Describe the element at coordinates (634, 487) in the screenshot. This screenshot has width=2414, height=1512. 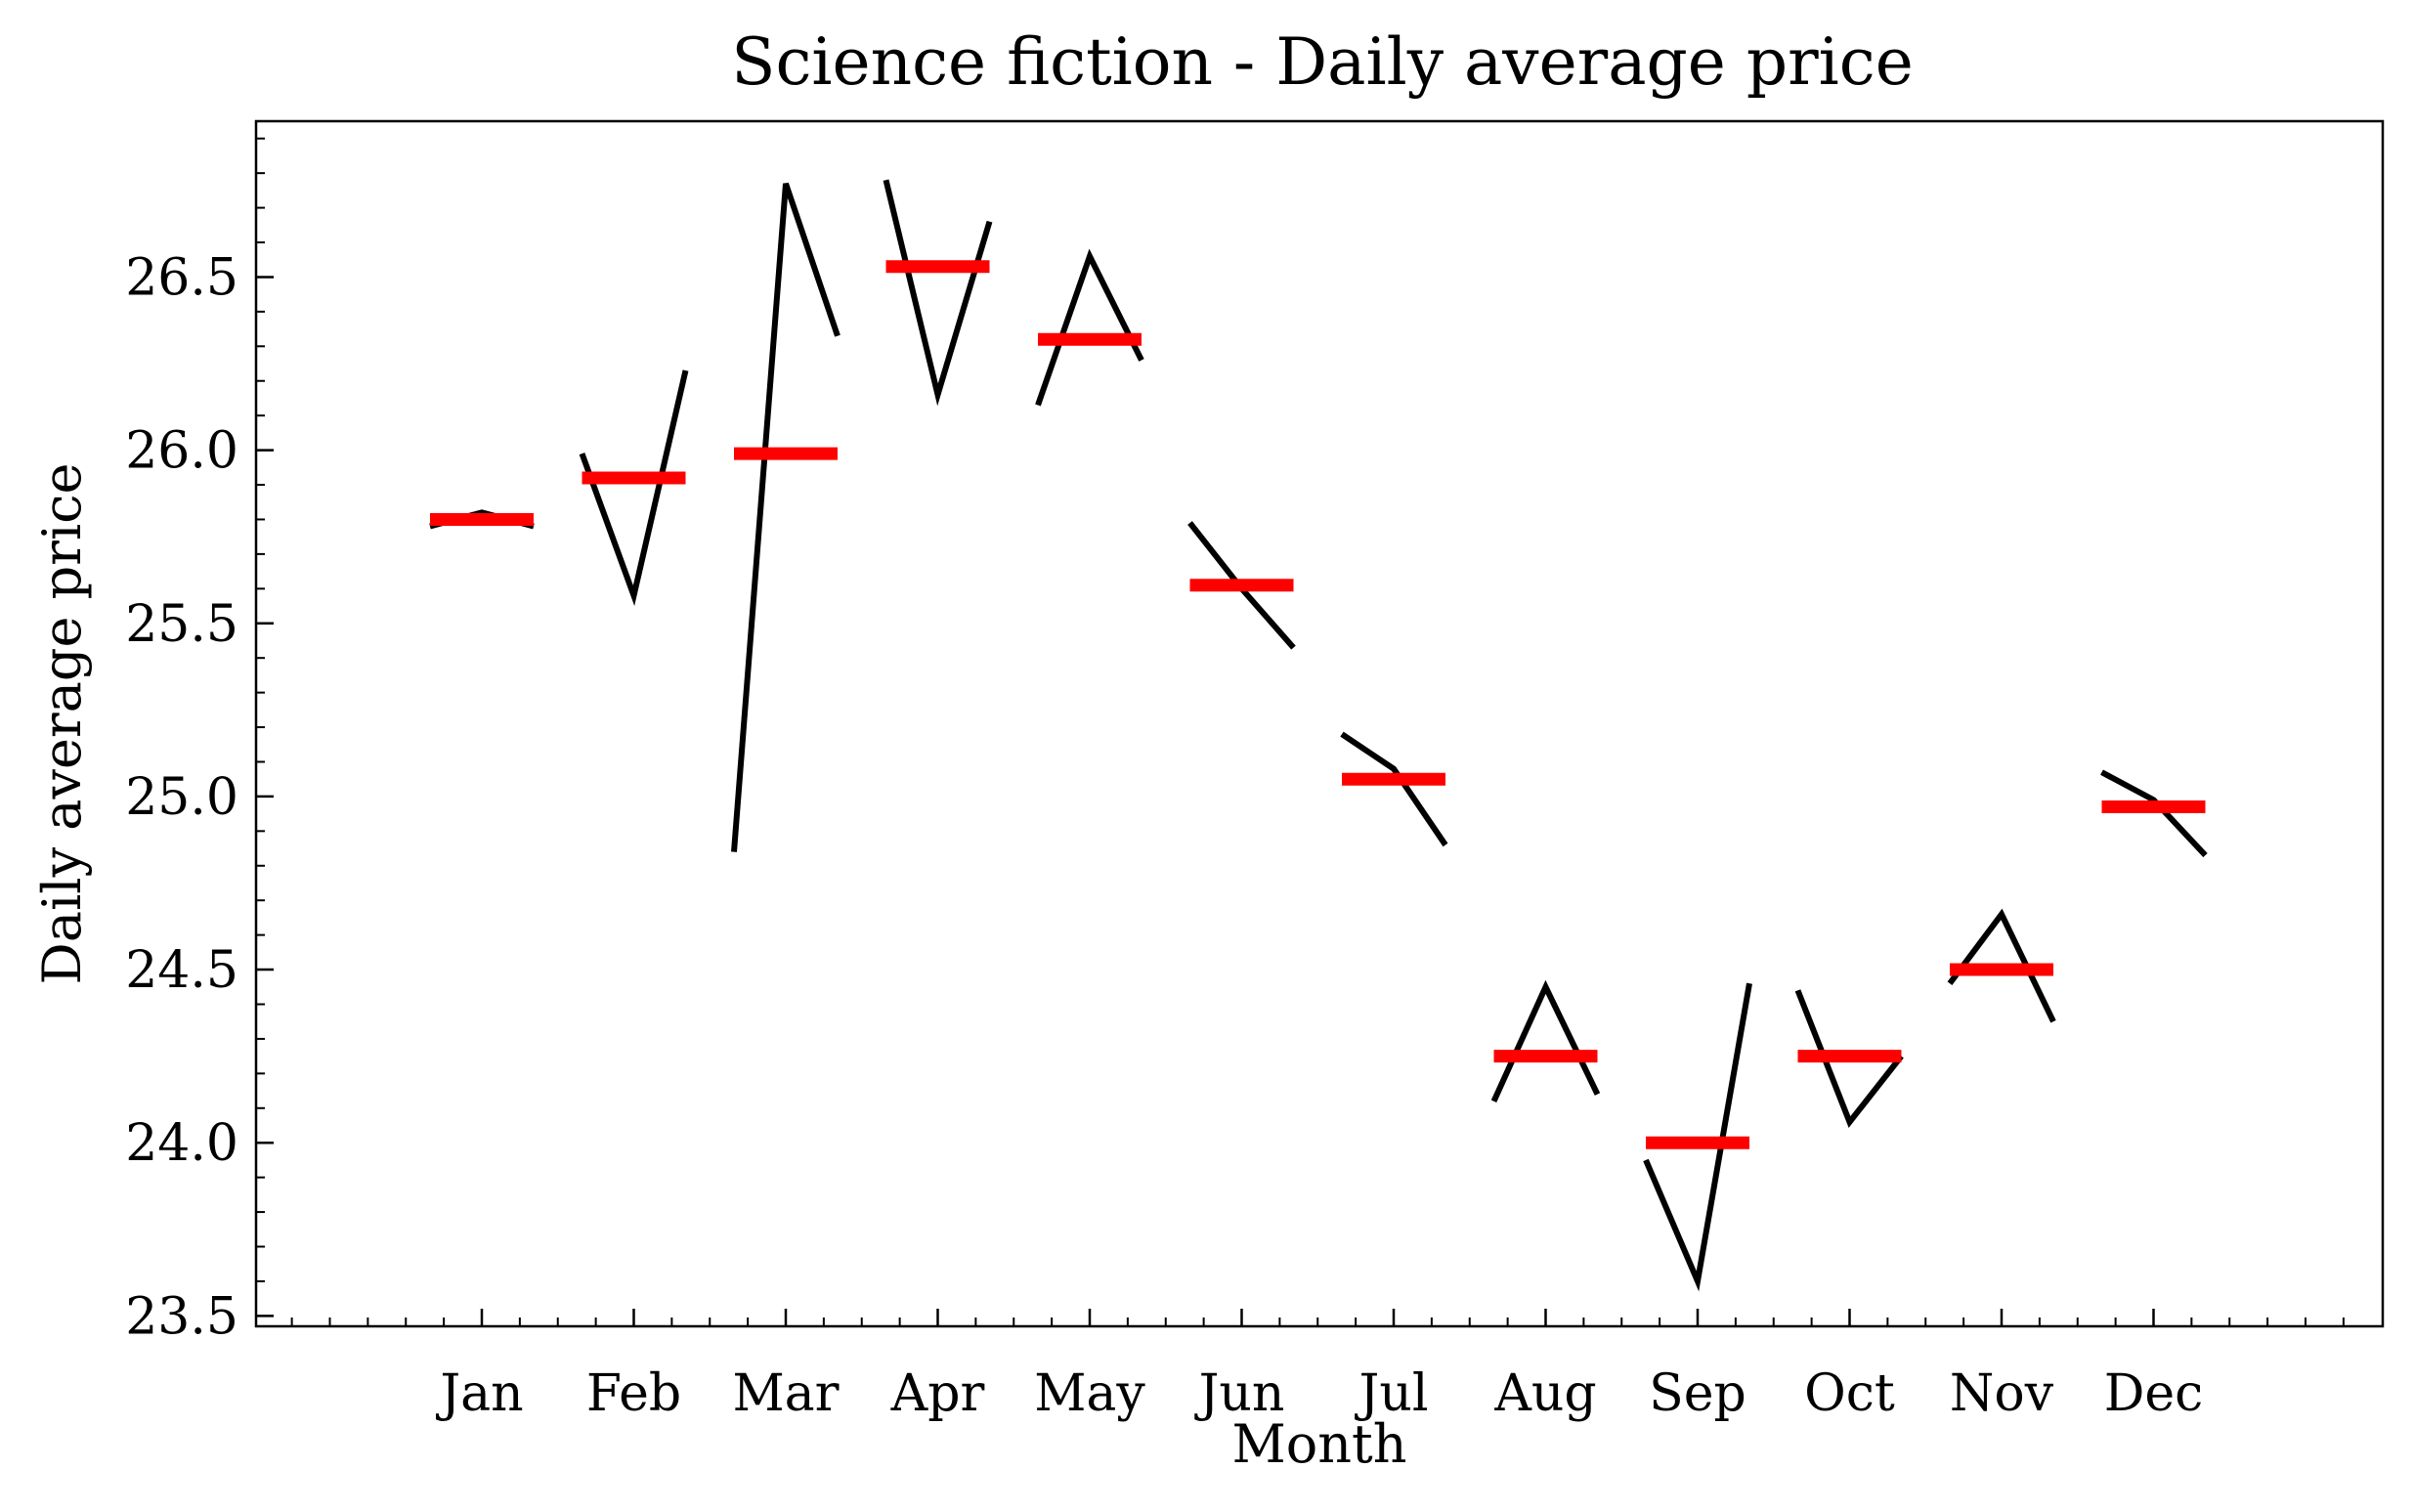
I see `daily-line-feb` at that location.